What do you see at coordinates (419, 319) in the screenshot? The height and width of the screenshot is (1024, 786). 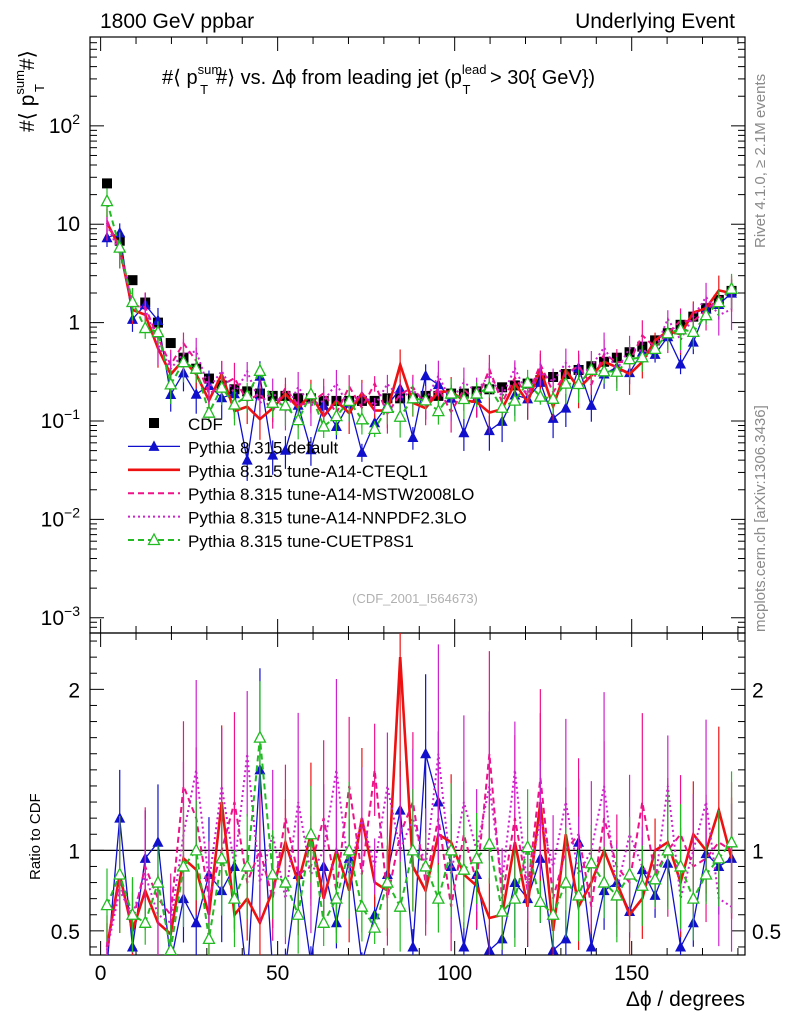 I see `pythia-8-315-tune-a14-nnpdf2-3lo-line` at bounding box center [419, 319].